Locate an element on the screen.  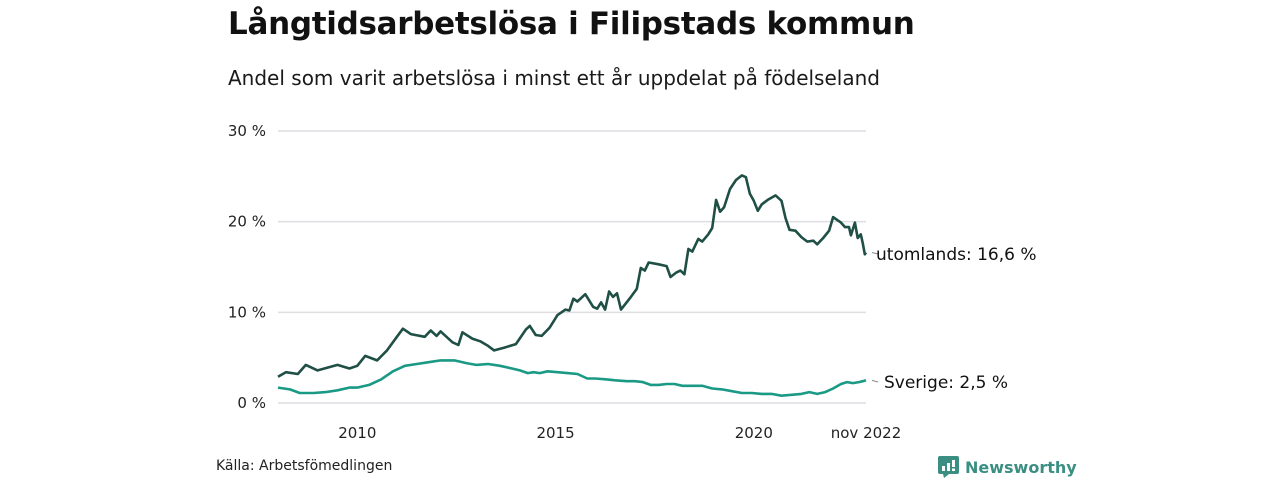
brand-name: Newsworthy is located at coordinates (1021, 467).